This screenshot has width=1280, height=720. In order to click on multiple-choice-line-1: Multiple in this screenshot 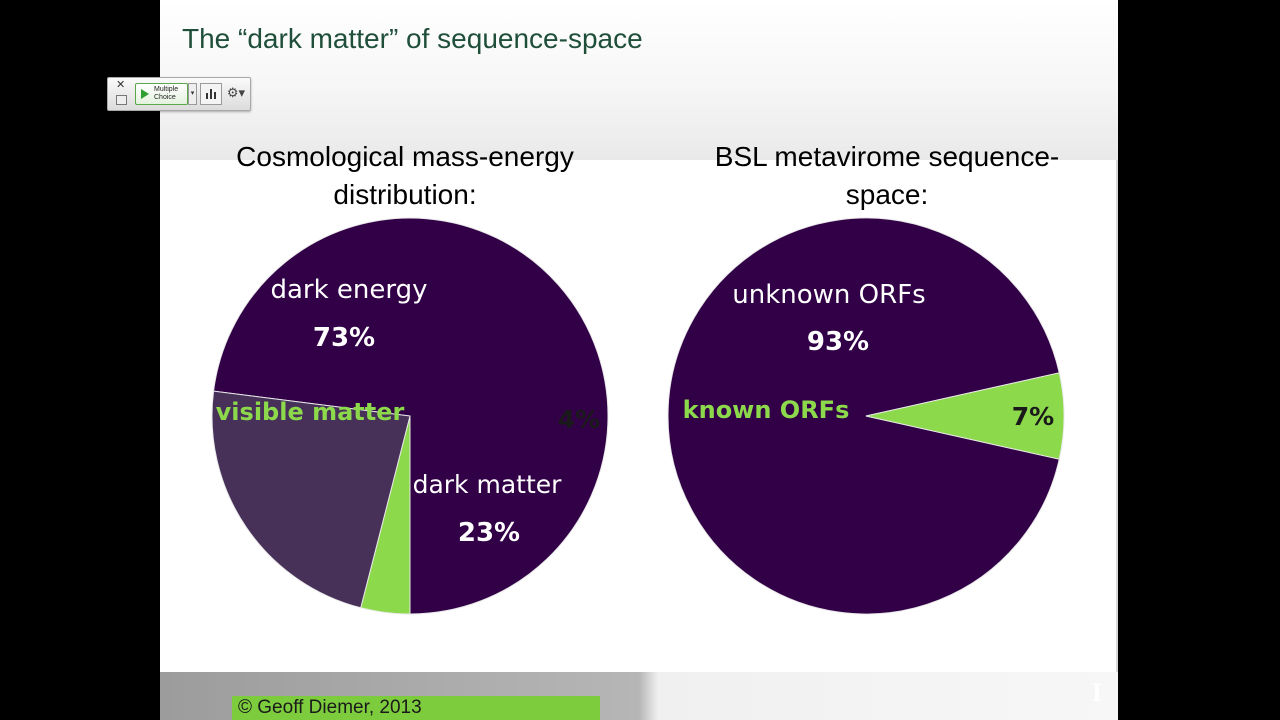, I will do `click(166, 89)`.